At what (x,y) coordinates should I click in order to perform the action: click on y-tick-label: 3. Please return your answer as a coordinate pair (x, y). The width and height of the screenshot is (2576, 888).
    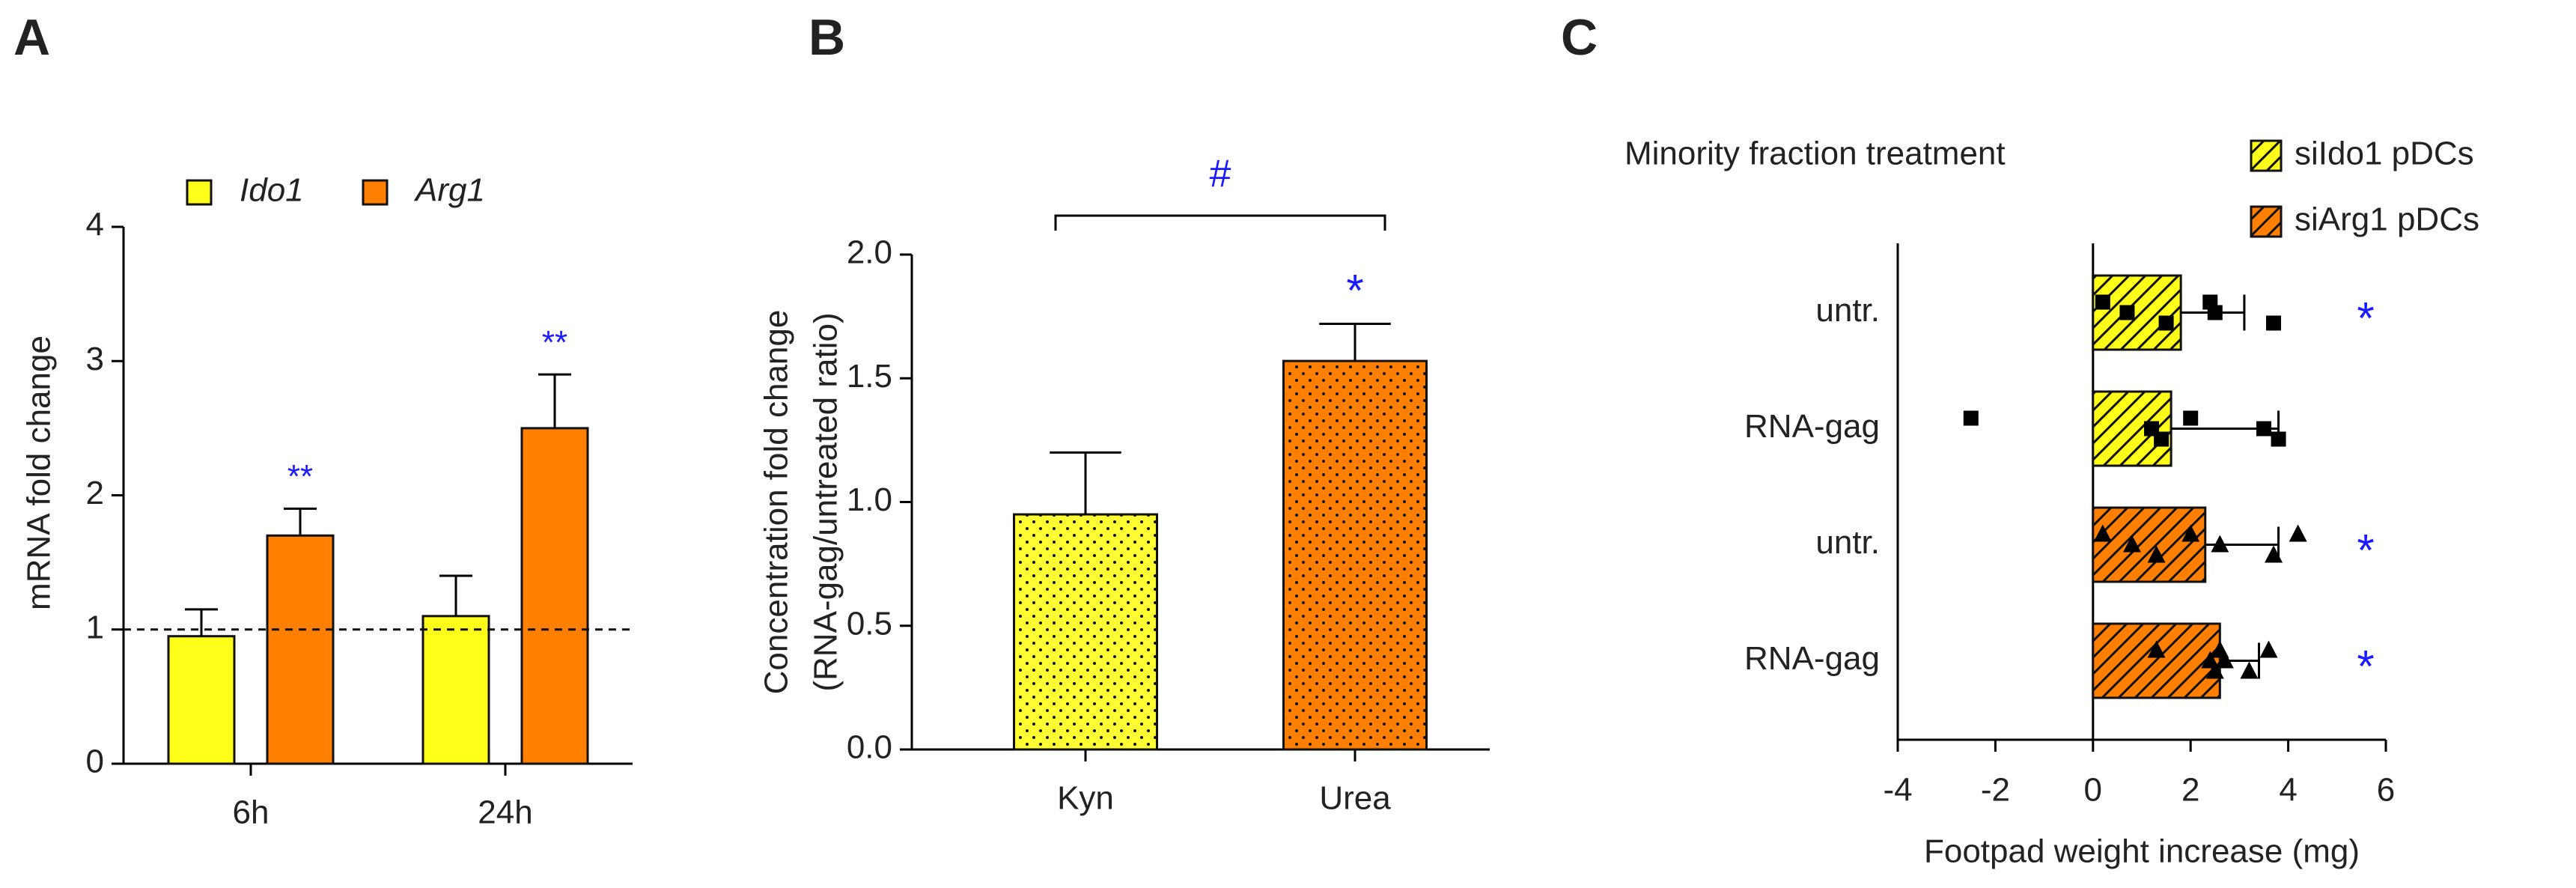
    Looking at the image, I should click on (95, 359).